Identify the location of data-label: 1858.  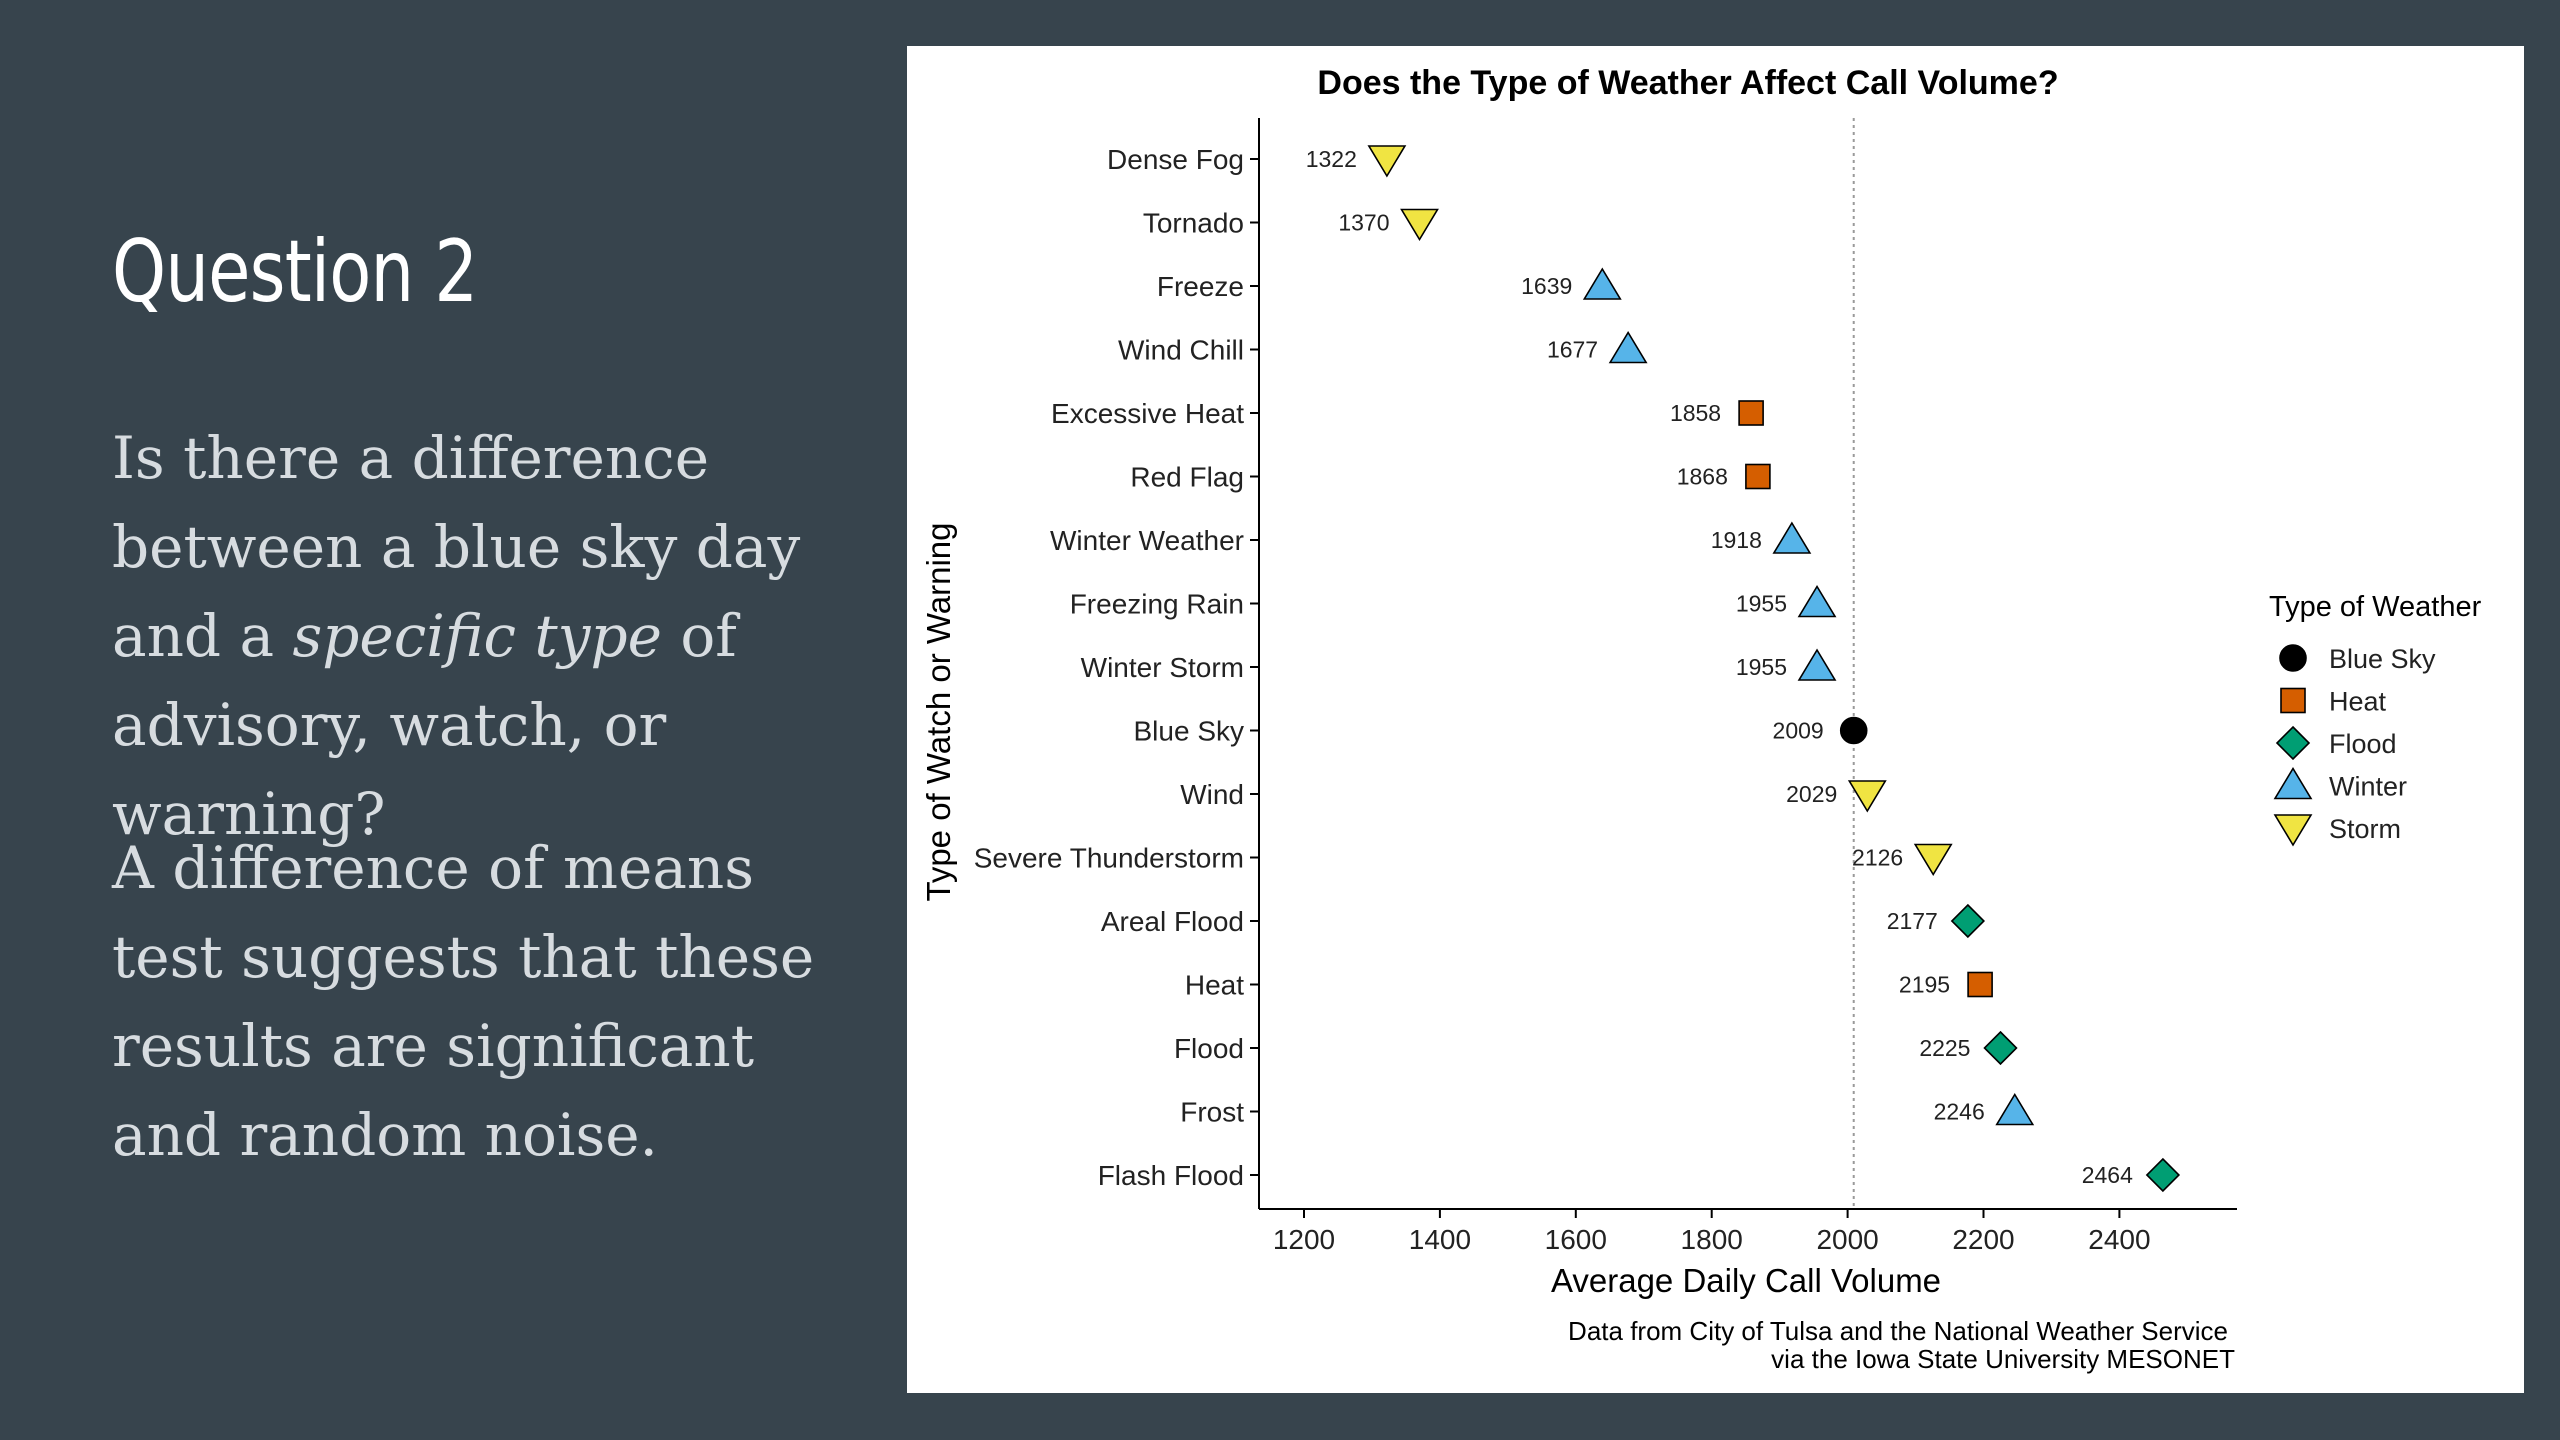
(1695, 413).